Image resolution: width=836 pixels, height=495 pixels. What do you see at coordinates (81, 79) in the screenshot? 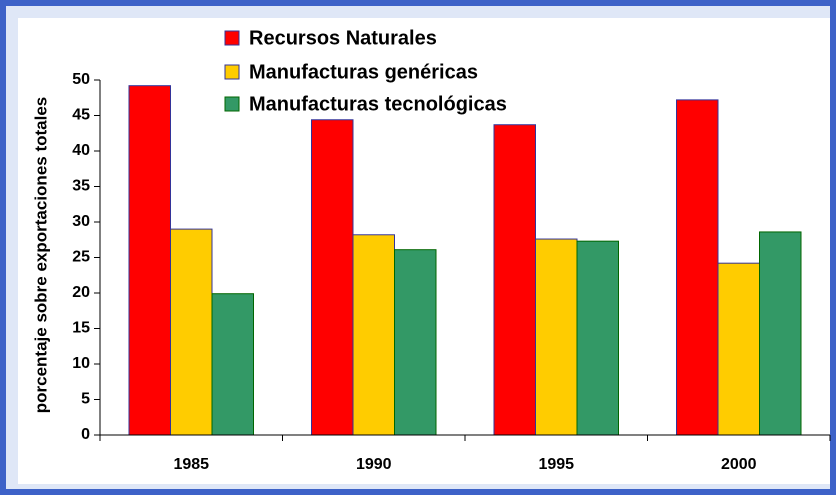
I see `y-tick-label: 50` at bounding box center [81, 79].